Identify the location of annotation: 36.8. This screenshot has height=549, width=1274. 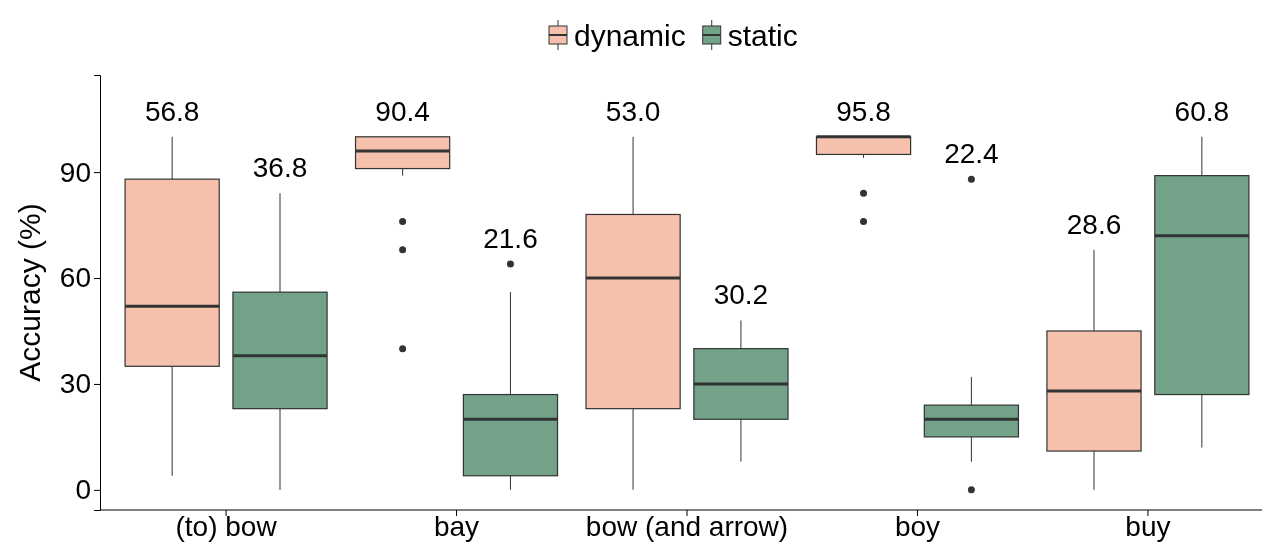
(280, 168).